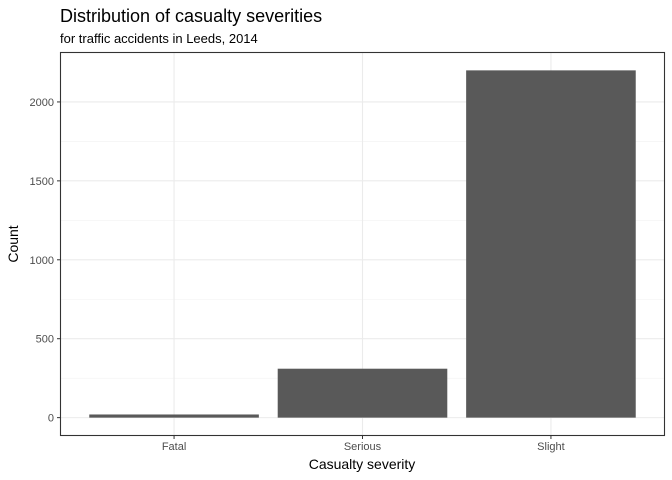 The height and width of the screenshot is (480, 672). Describe the element at coordinates (159, 38) in the screenshot. I see `chart-subtitle: for traffic accidents in Leeds, 2014` at that location.